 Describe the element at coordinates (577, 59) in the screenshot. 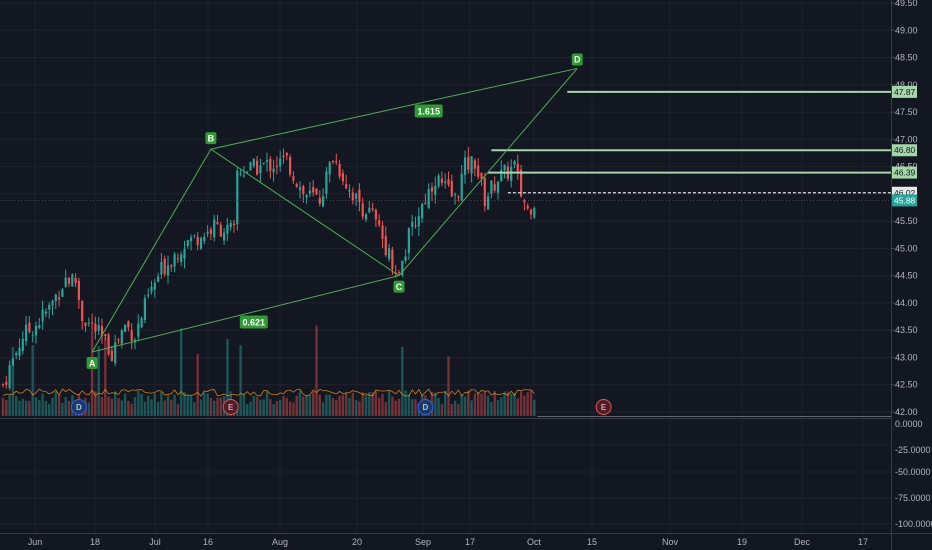

I see `pattern-point-d-badge` at that location.